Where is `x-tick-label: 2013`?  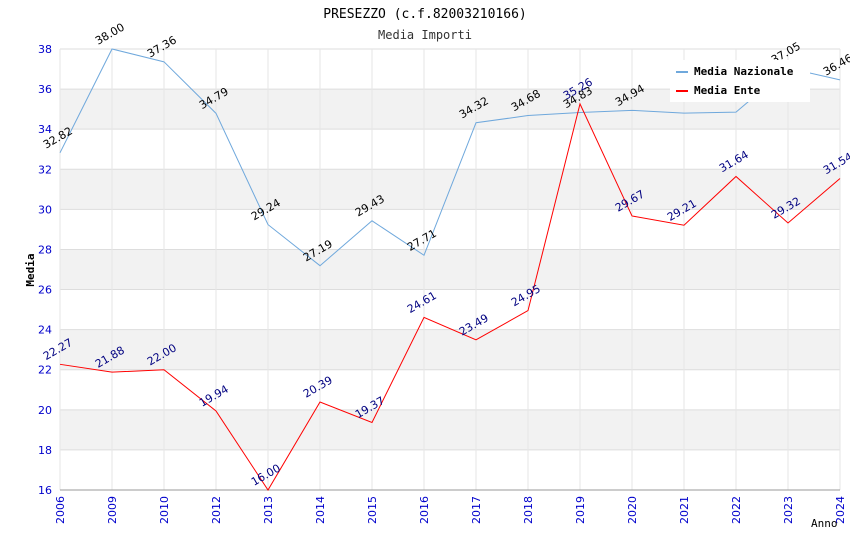
x-tick-label: 2013 is located at coordinates (268, 510).